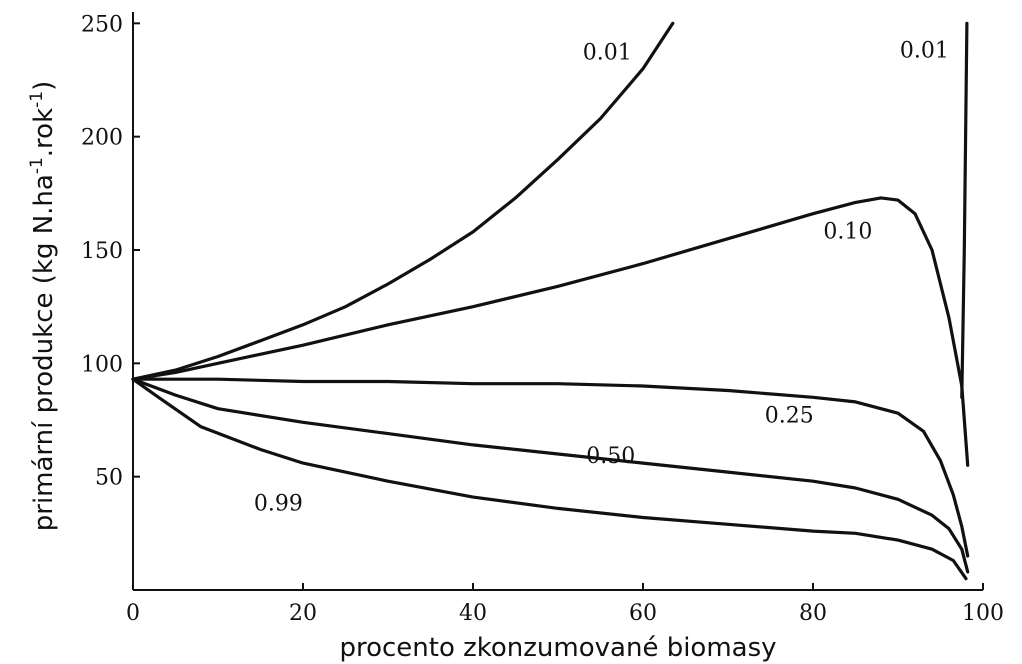 This screenshot has width=1022, height=664. I want to click on series-label-3: 0.25, so click(789, 415).